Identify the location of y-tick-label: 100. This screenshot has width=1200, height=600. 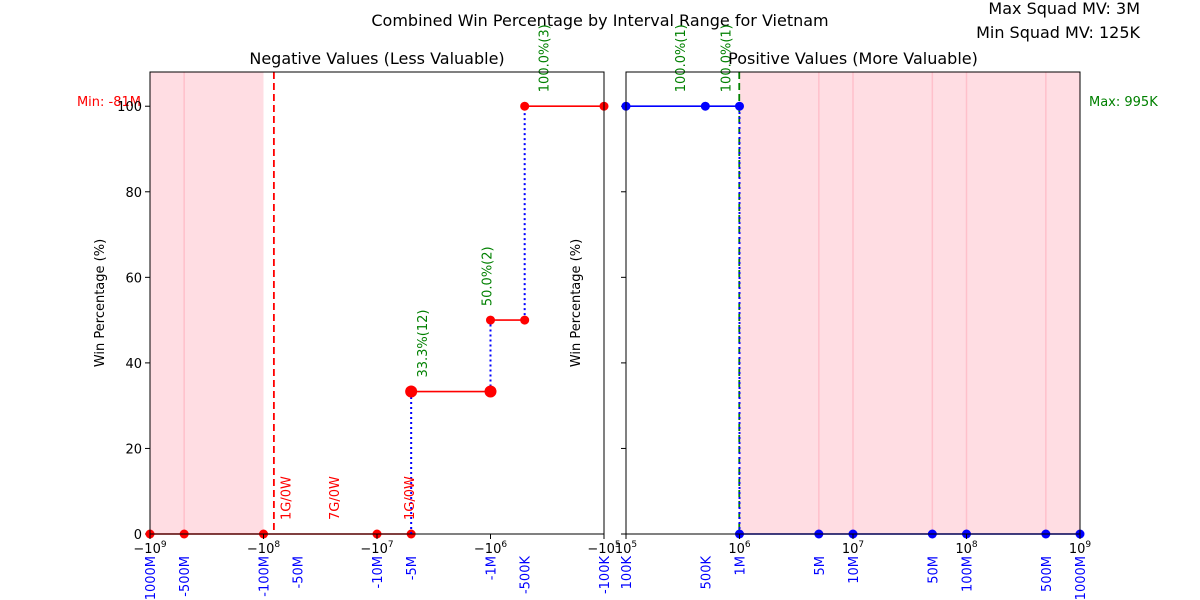
(129, 107).